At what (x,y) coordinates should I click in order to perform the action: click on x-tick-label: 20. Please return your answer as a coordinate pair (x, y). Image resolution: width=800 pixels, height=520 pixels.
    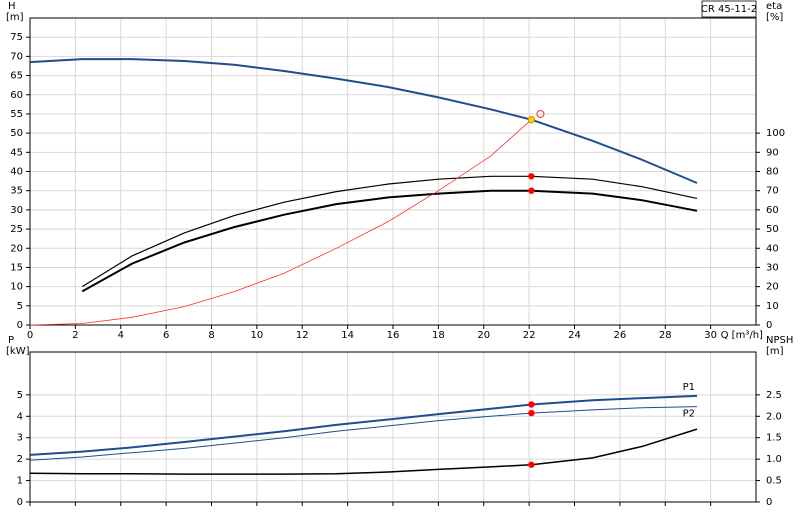
    Looking at the image, I should click on (483, 335).